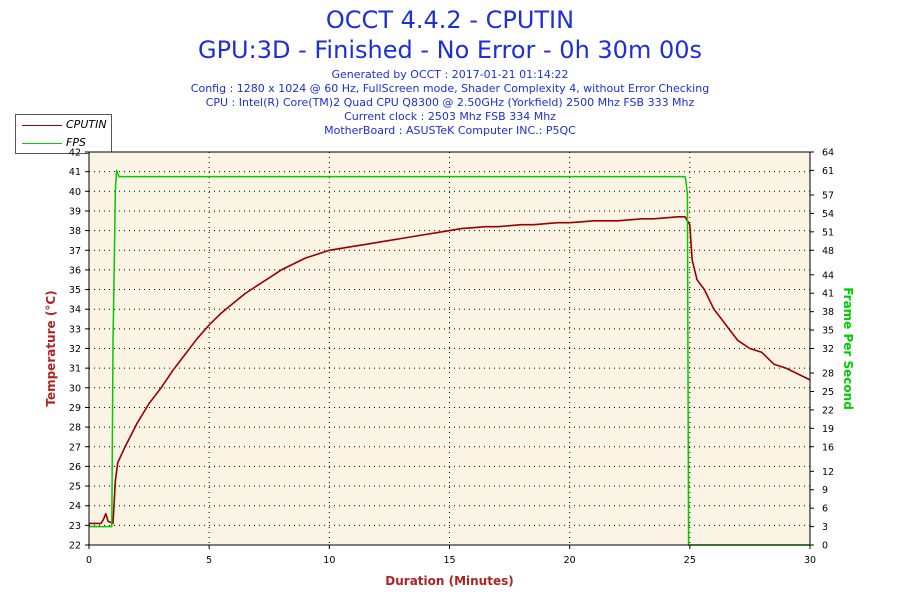  What do you see at coordinates (75, 408) in the screenshot?
I see `y-tick-label: 29` at bounding box center [75, 408].